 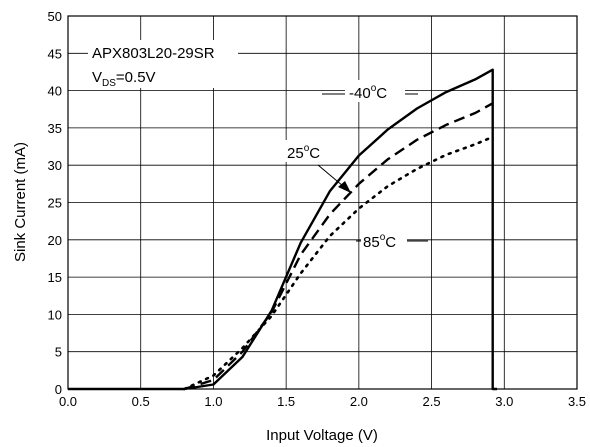 What do you see at coordinates (58, 352) in the screenshot?
I see `y-tick-label: 5` at bounding box center [58, 352].